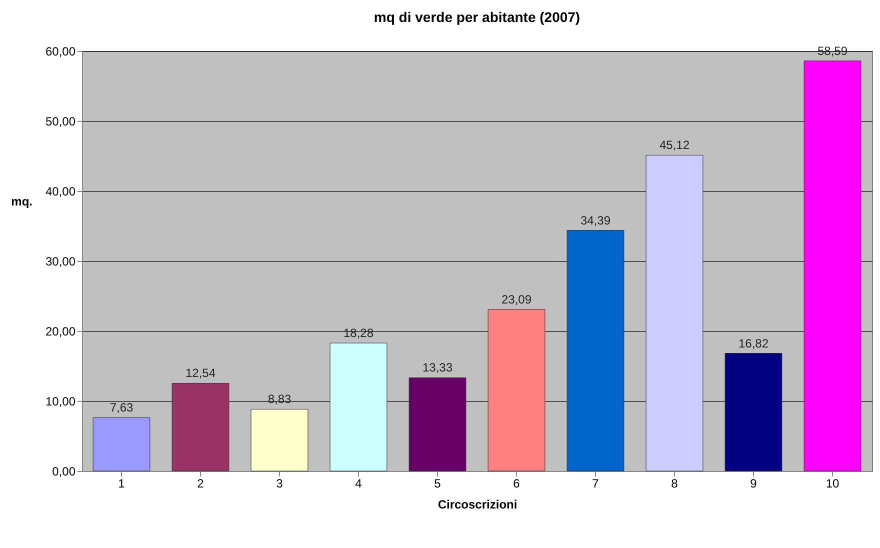  What do you see at coordinates (60, 51) in the screenshot?
I see `y-tick-label: 60,00` at bounding box center [60, 51].